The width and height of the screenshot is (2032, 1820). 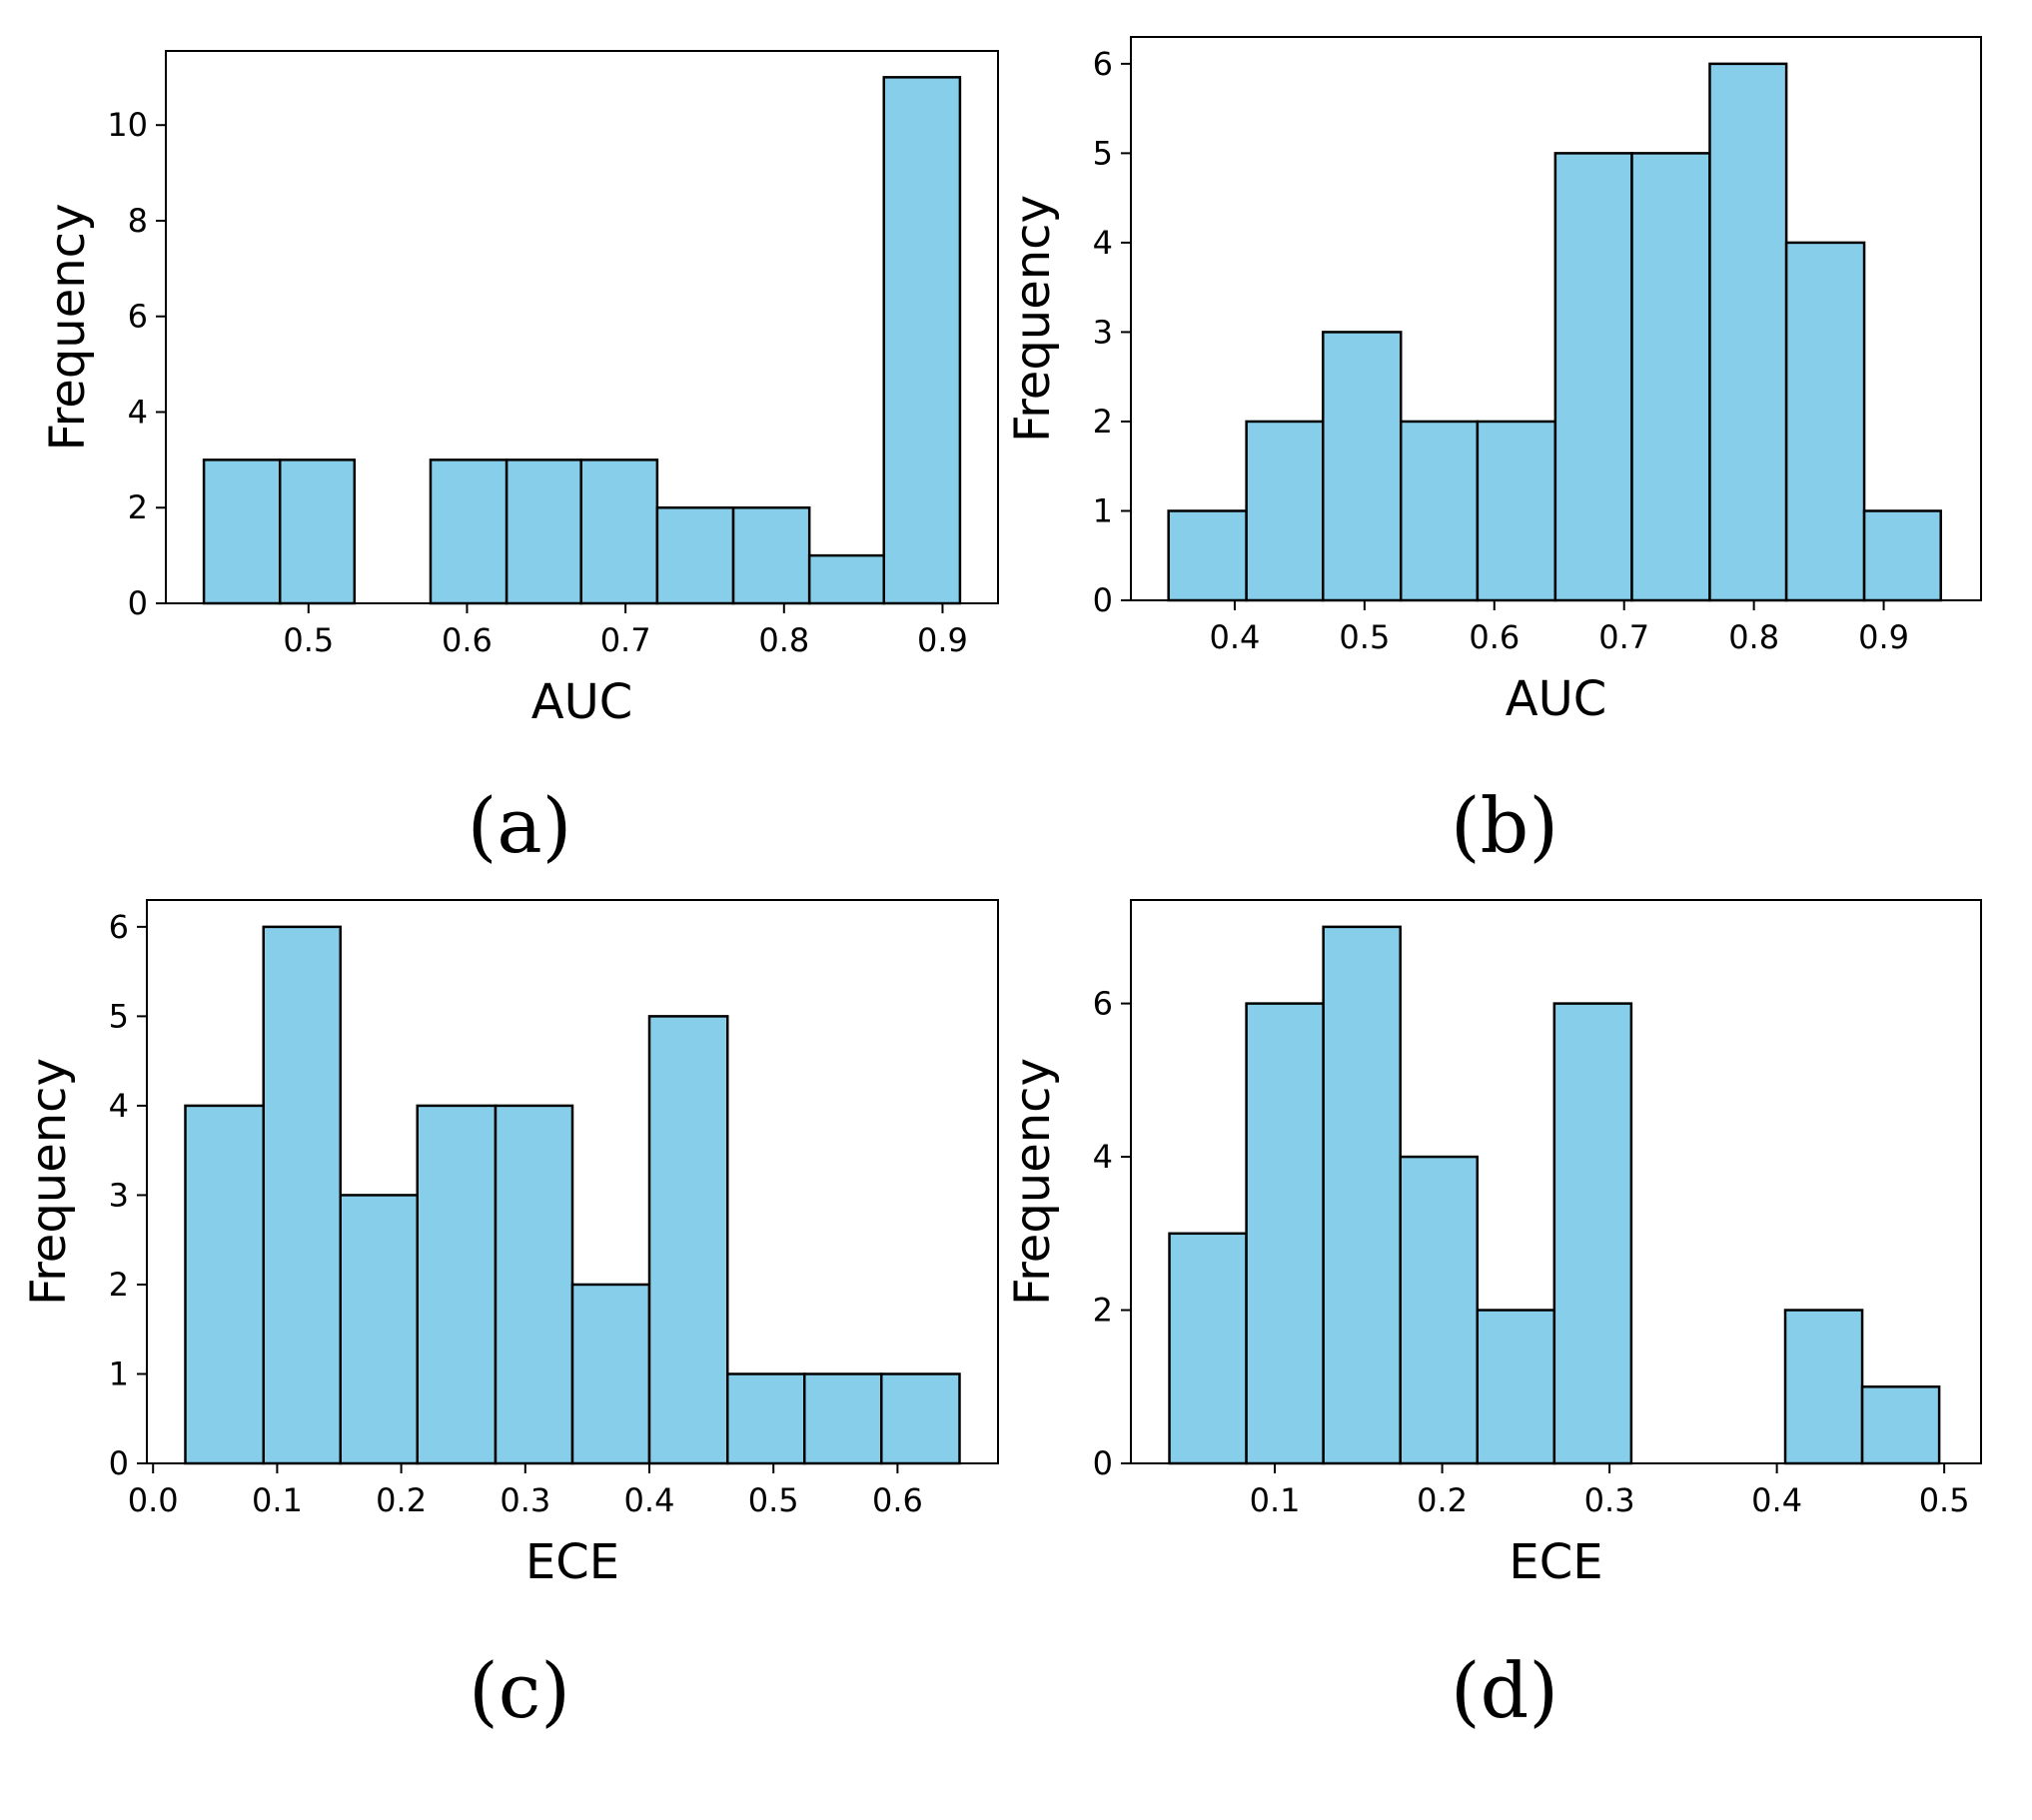 I want to click on x-tick-label: 0.0, so click(x=153, y=1500).